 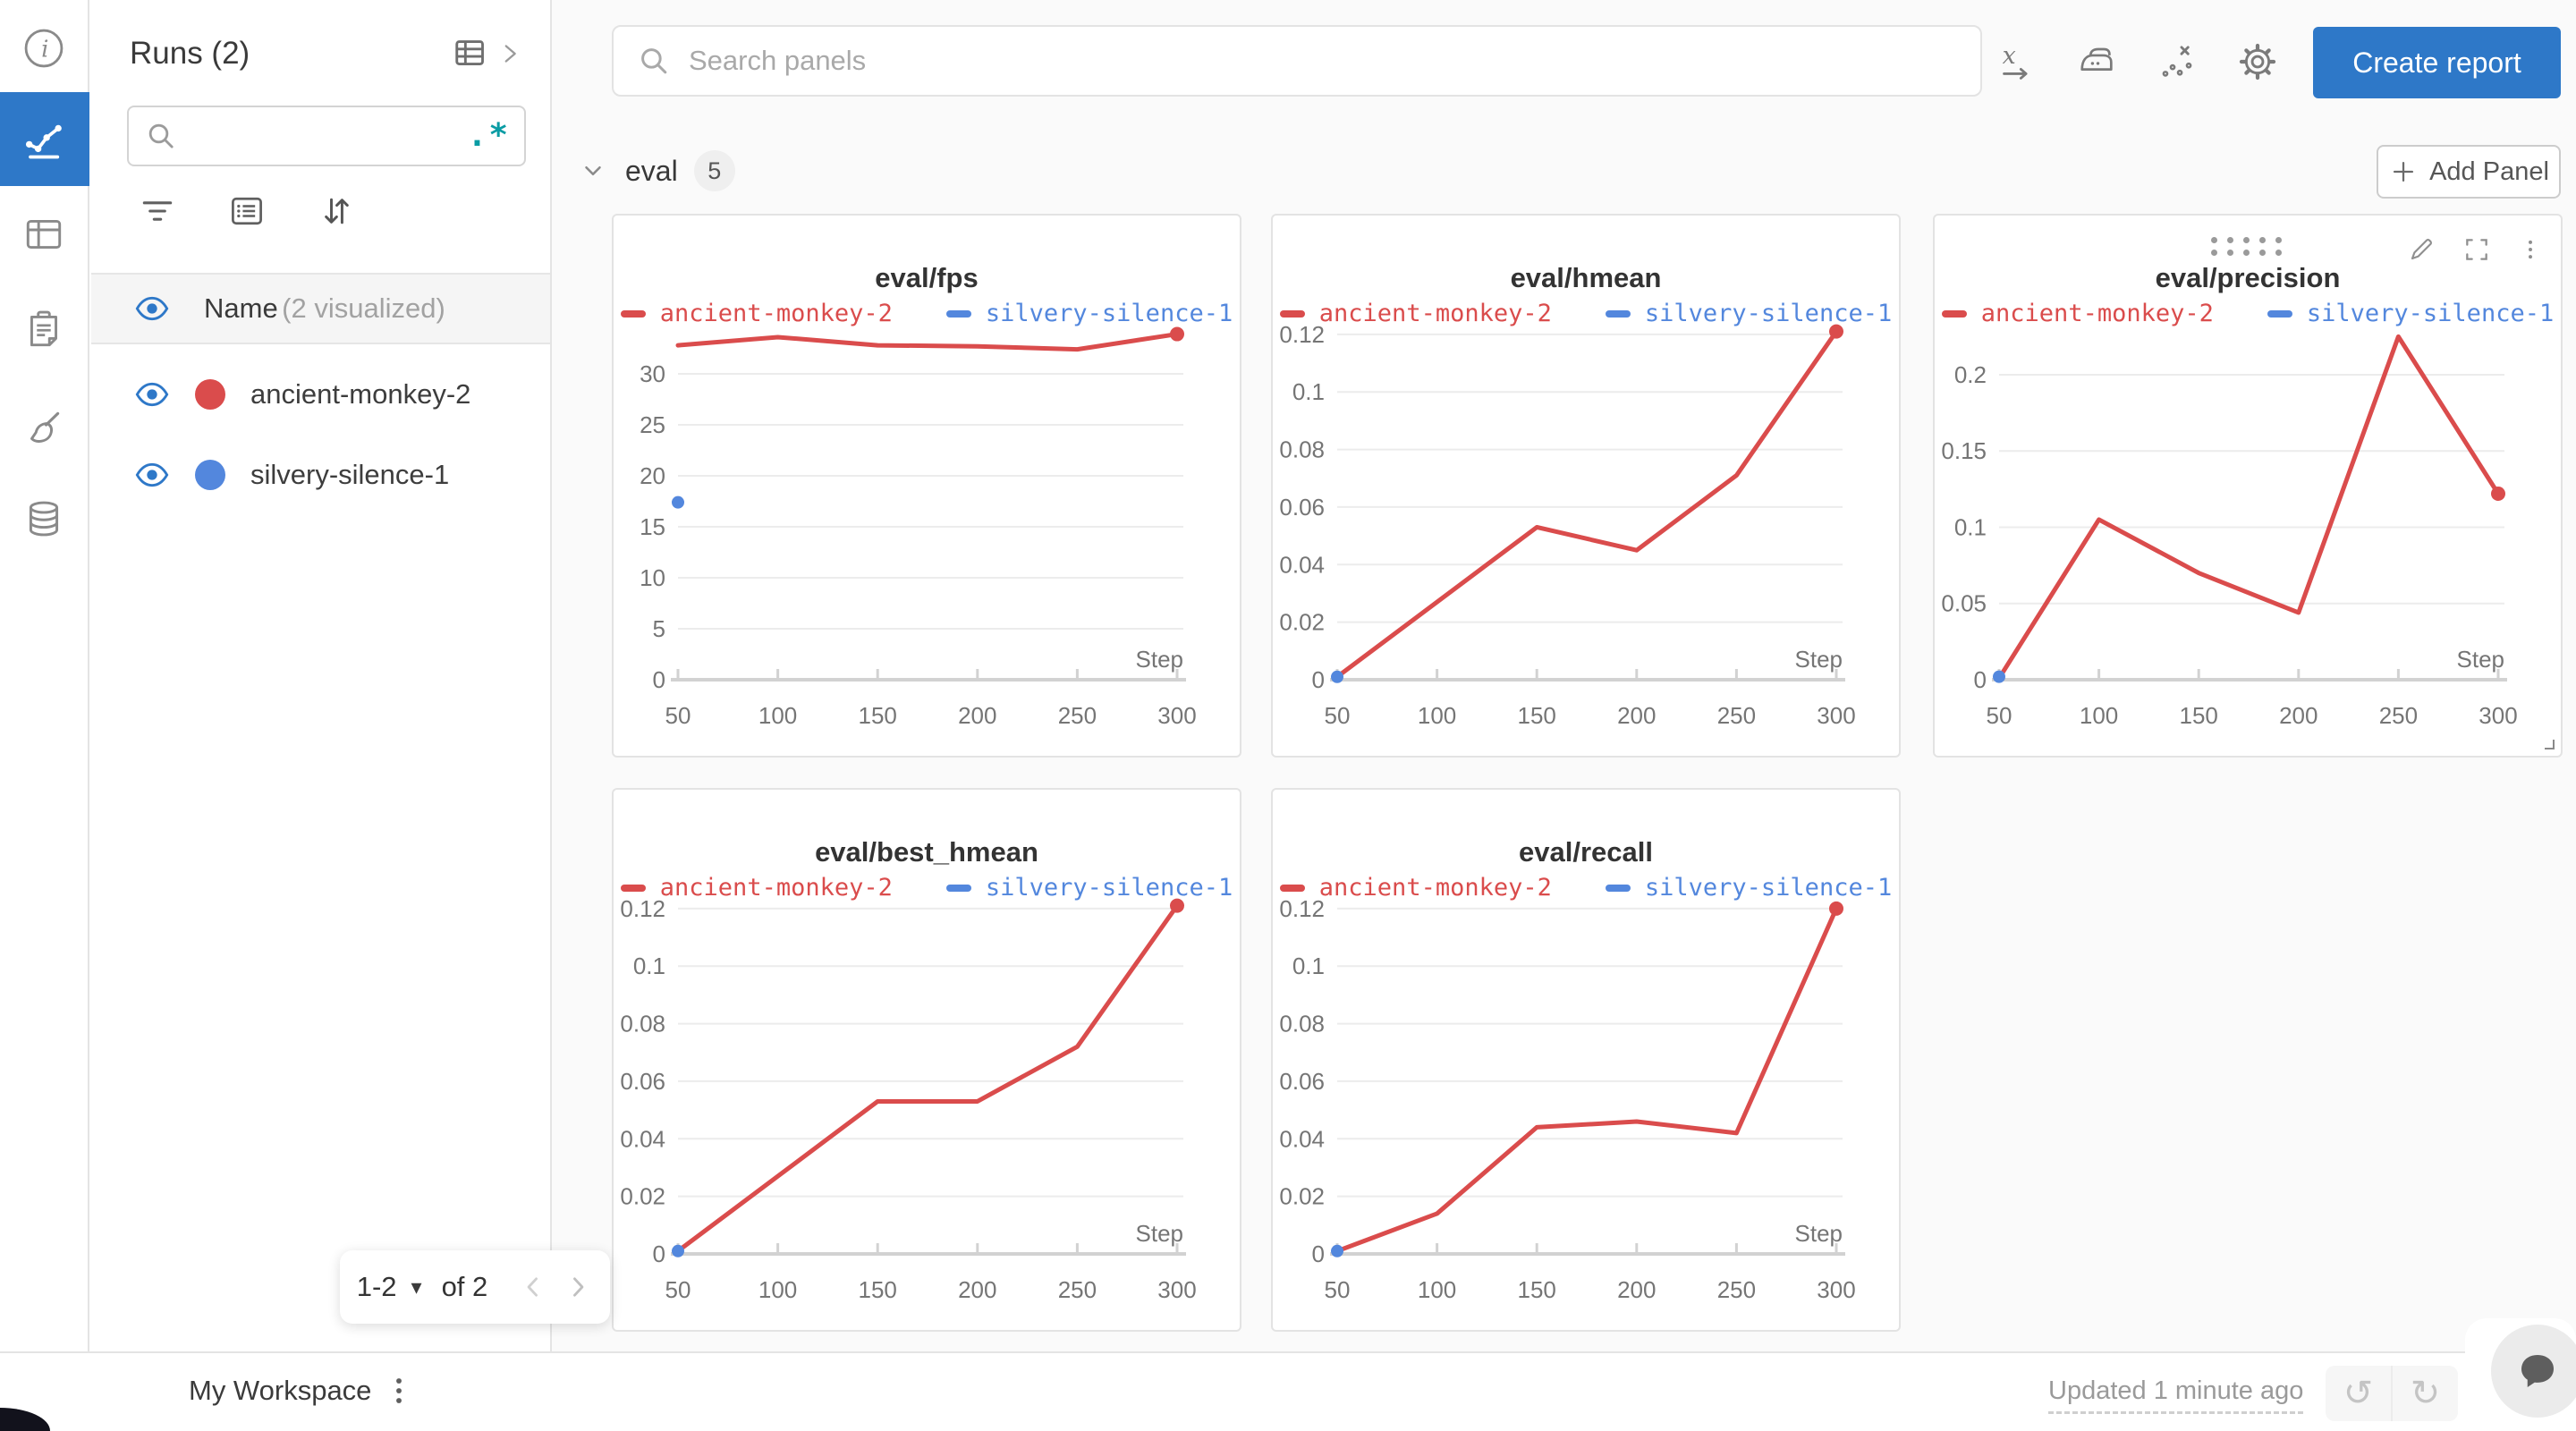 I want to click on workspace-menu-icon, so click(x=399, y=1391).